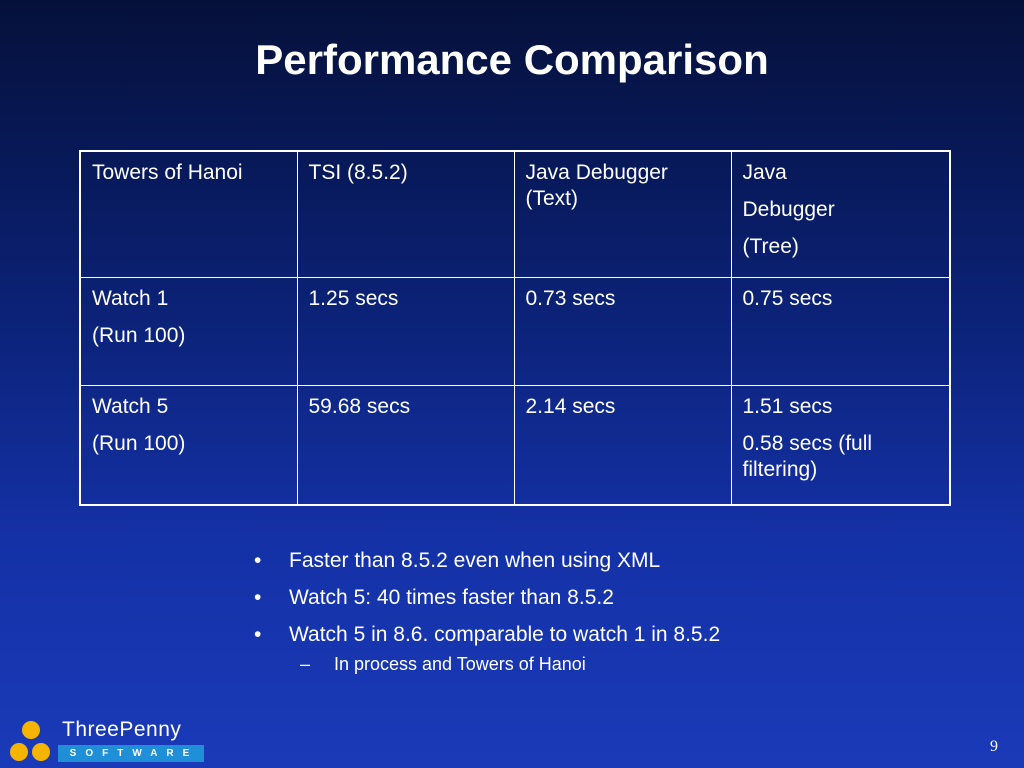 This screenshot has height=768, width=1024. Describe the element at coordinates (622, 214) in the screenshot. I see `table-cell: Java Debugger (Text)` at that location.